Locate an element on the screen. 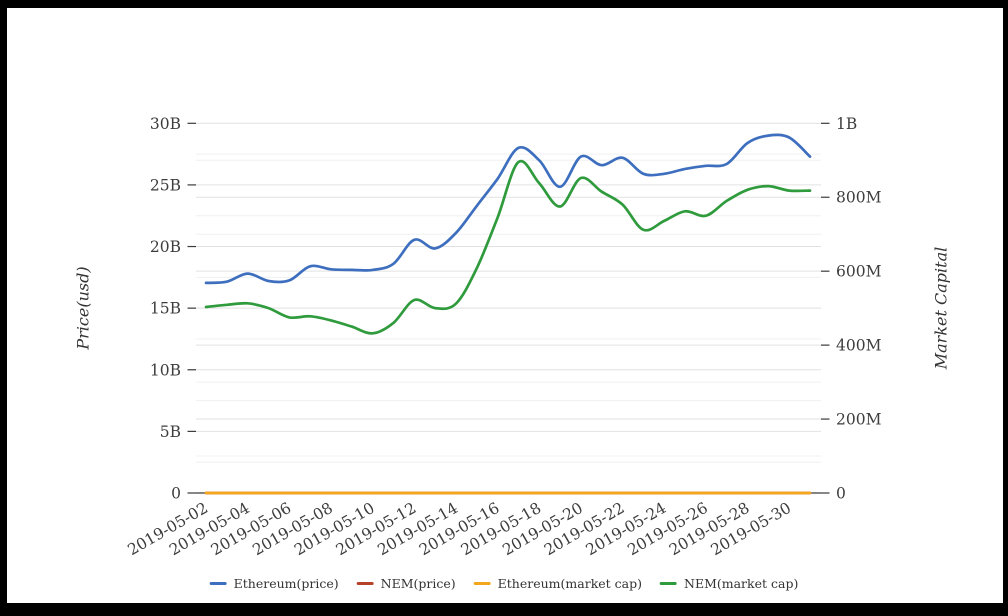 The image size is (1008, 616). right-axis-tick-label: 200M is located at coordinates (859, 420).